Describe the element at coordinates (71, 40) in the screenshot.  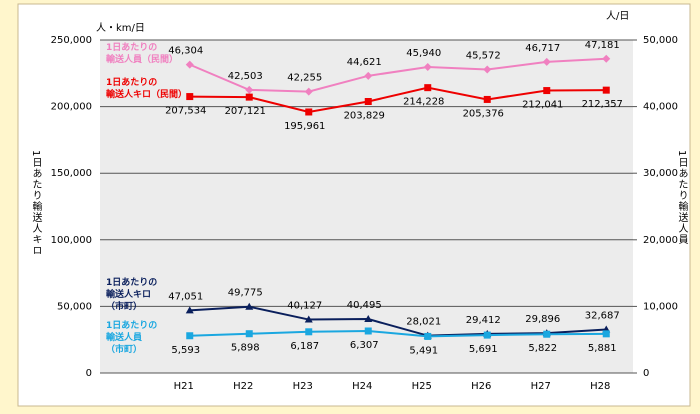
I see `y-tick-label: 250,000` at that location.